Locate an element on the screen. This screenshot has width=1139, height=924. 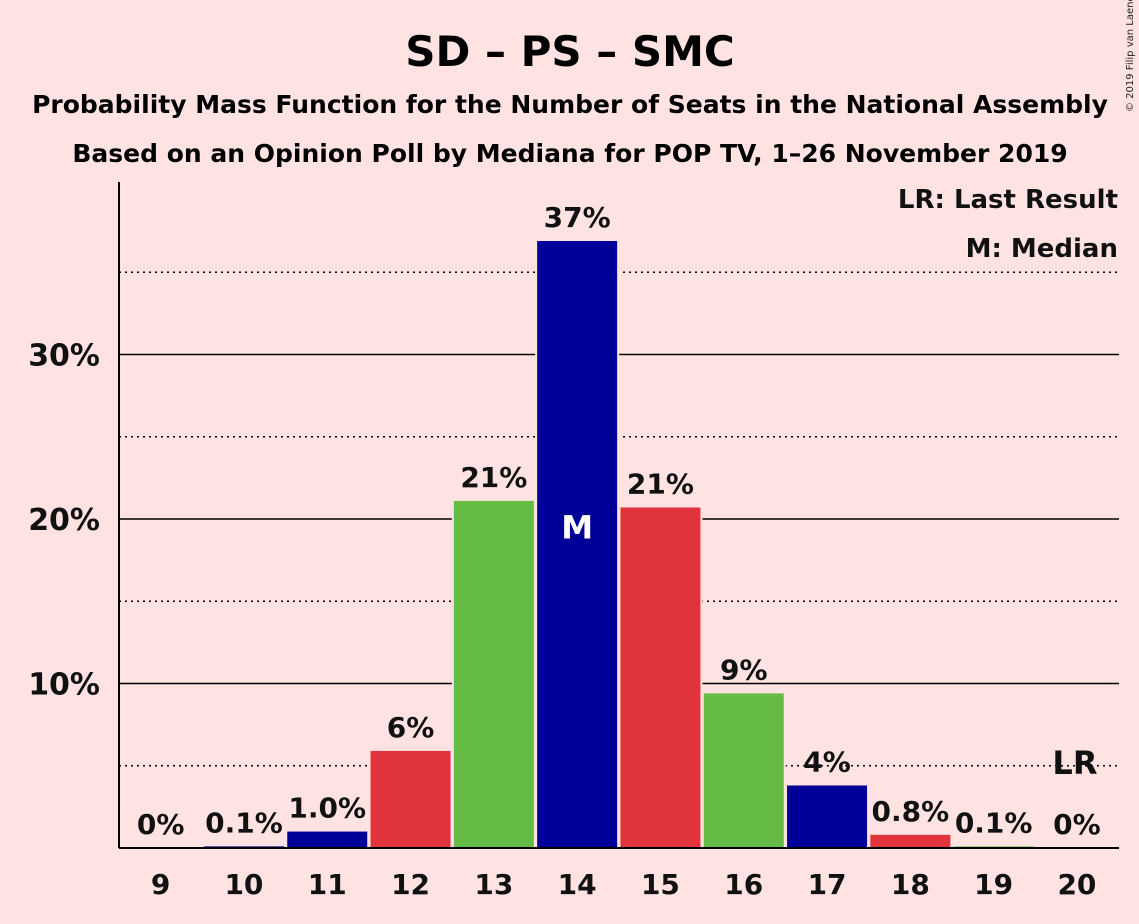
last-result-marker: LR is located at coordinates (1074, 763).